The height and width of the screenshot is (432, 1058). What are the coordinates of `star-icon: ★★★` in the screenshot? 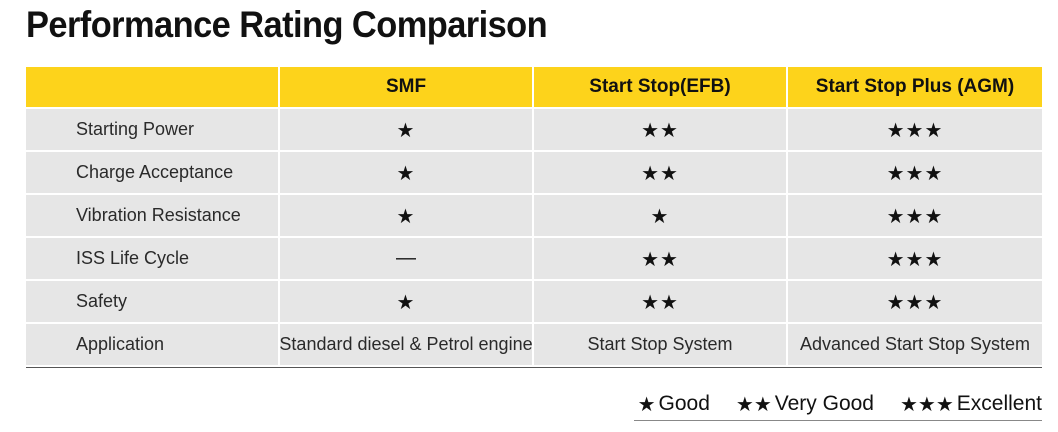 It's located at (926, 404).